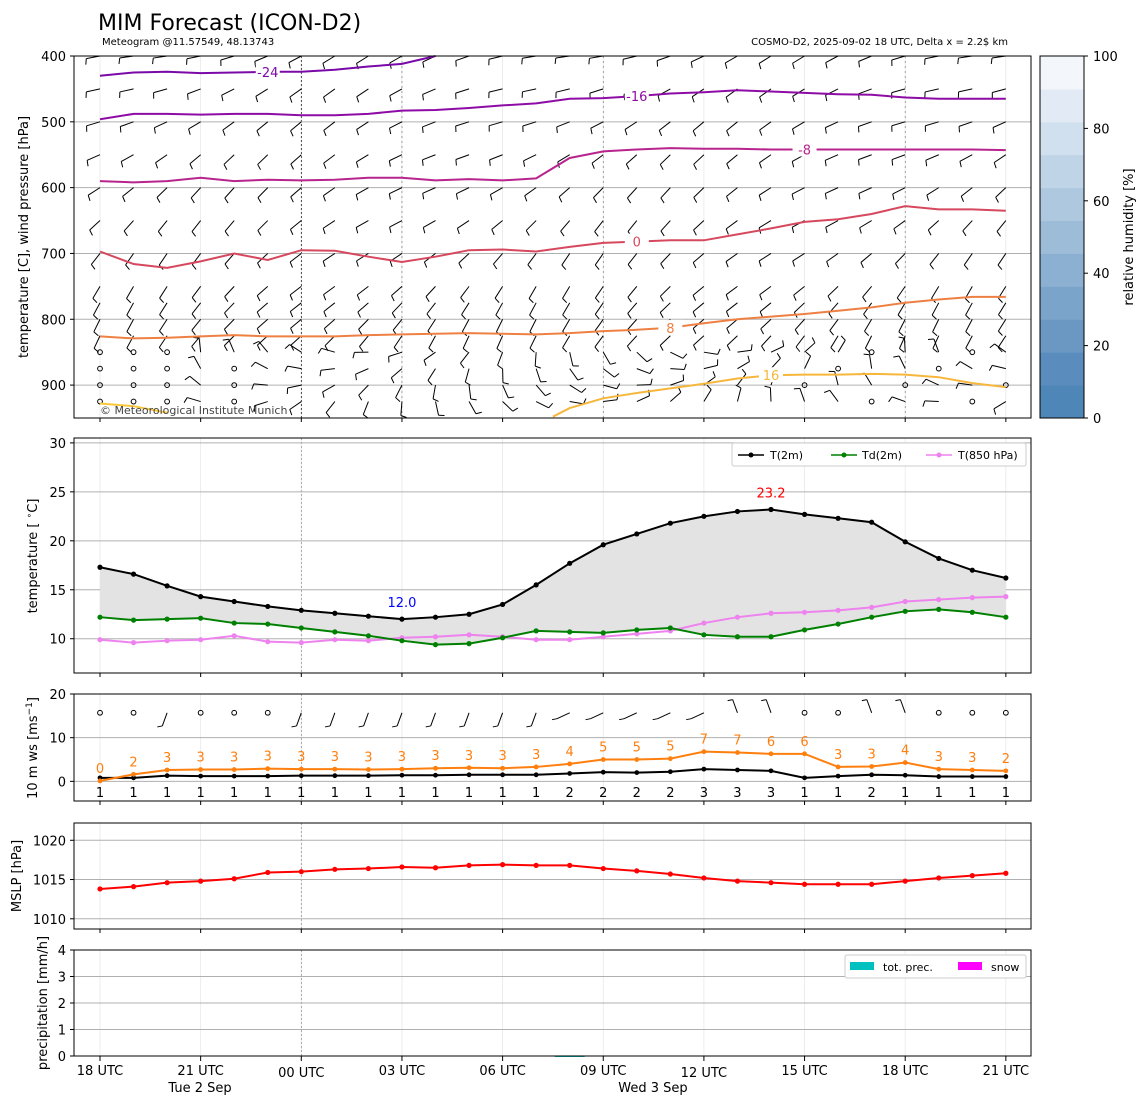 This screenshot has width=1148, height=1105. What do you see at coordinates (905, 751) in the screenshot?
I see `wind-value-label: 4` at bounding box center [905, 751].